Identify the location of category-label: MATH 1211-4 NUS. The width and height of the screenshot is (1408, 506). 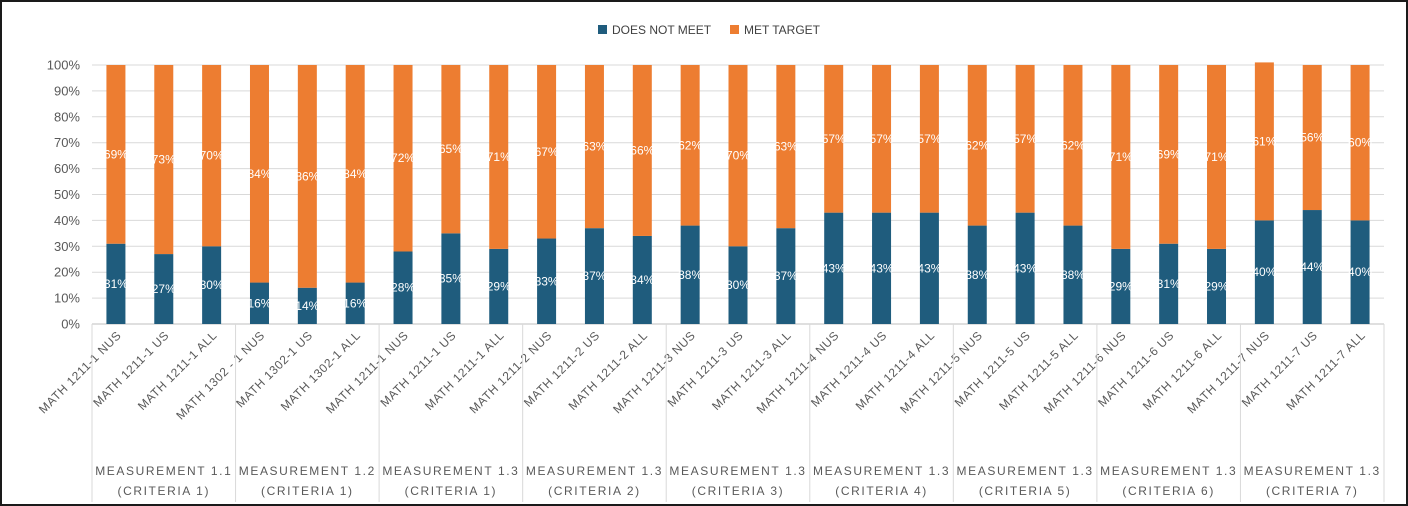
(798, 372).